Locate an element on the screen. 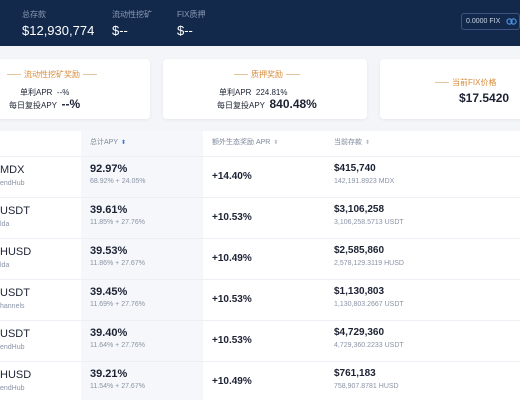 The image size is (520, 400). staking-reward-title: 质押奖励 is located at coordinates (267, 74).